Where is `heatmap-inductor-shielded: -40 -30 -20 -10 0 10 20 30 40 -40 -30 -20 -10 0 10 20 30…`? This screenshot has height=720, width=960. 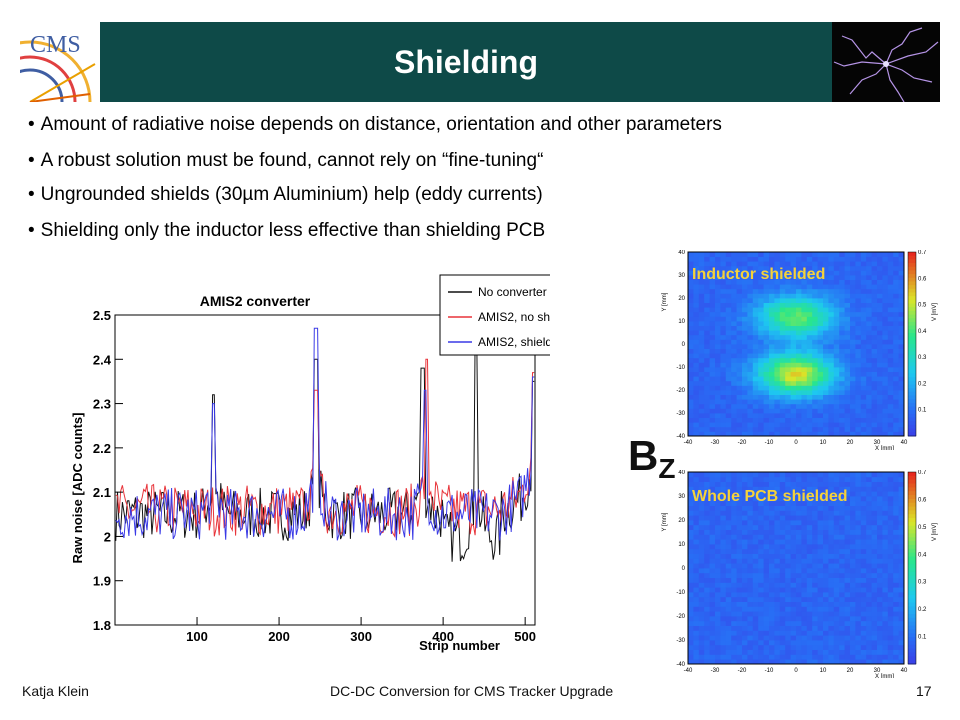 heatmap-inductor-shielded: -40 -30 -20 -10 0 10 20 30 40 -40 -30 -20 -10 0 10 20 30… is located at coordinates (796, 351).